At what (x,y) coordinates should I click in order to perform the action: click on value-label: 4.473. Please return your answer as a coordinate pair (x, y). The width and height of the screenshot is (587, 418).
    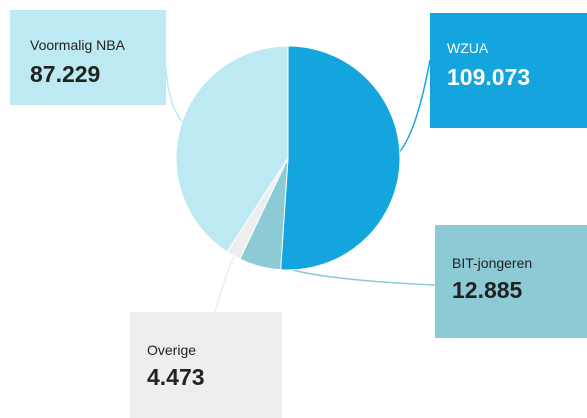
    Looking at the image, I should click on (176, 377).